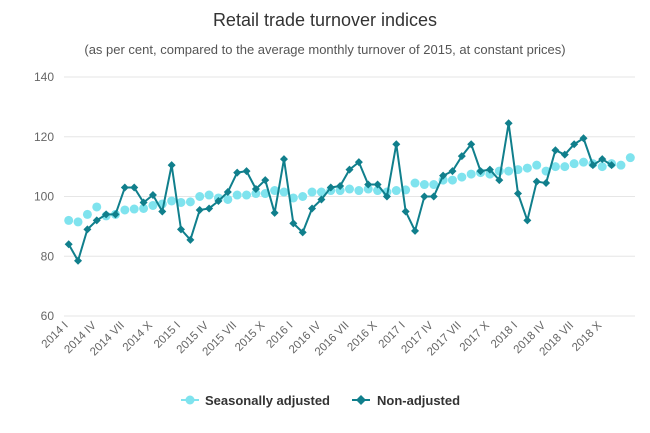 This screenshot has height=433, width=650. What do you see at coordinates (406, 400) in the screenshot?
I see `legend-item-non-adjusted: Non-adjusted` at bounding box center [406, 400].